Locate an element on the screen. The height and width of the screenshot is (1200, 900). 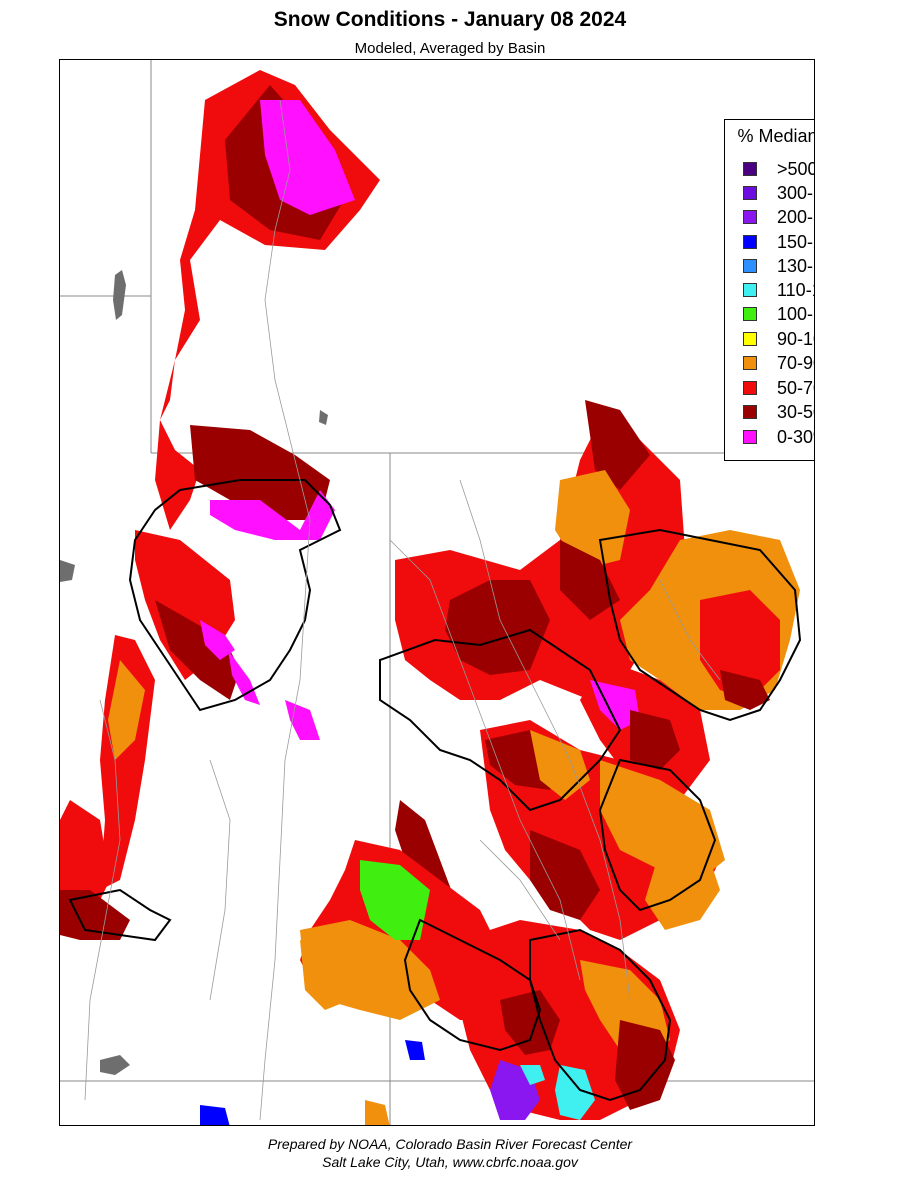
legend-item: 300-500% is located at coordinates (778, 193).